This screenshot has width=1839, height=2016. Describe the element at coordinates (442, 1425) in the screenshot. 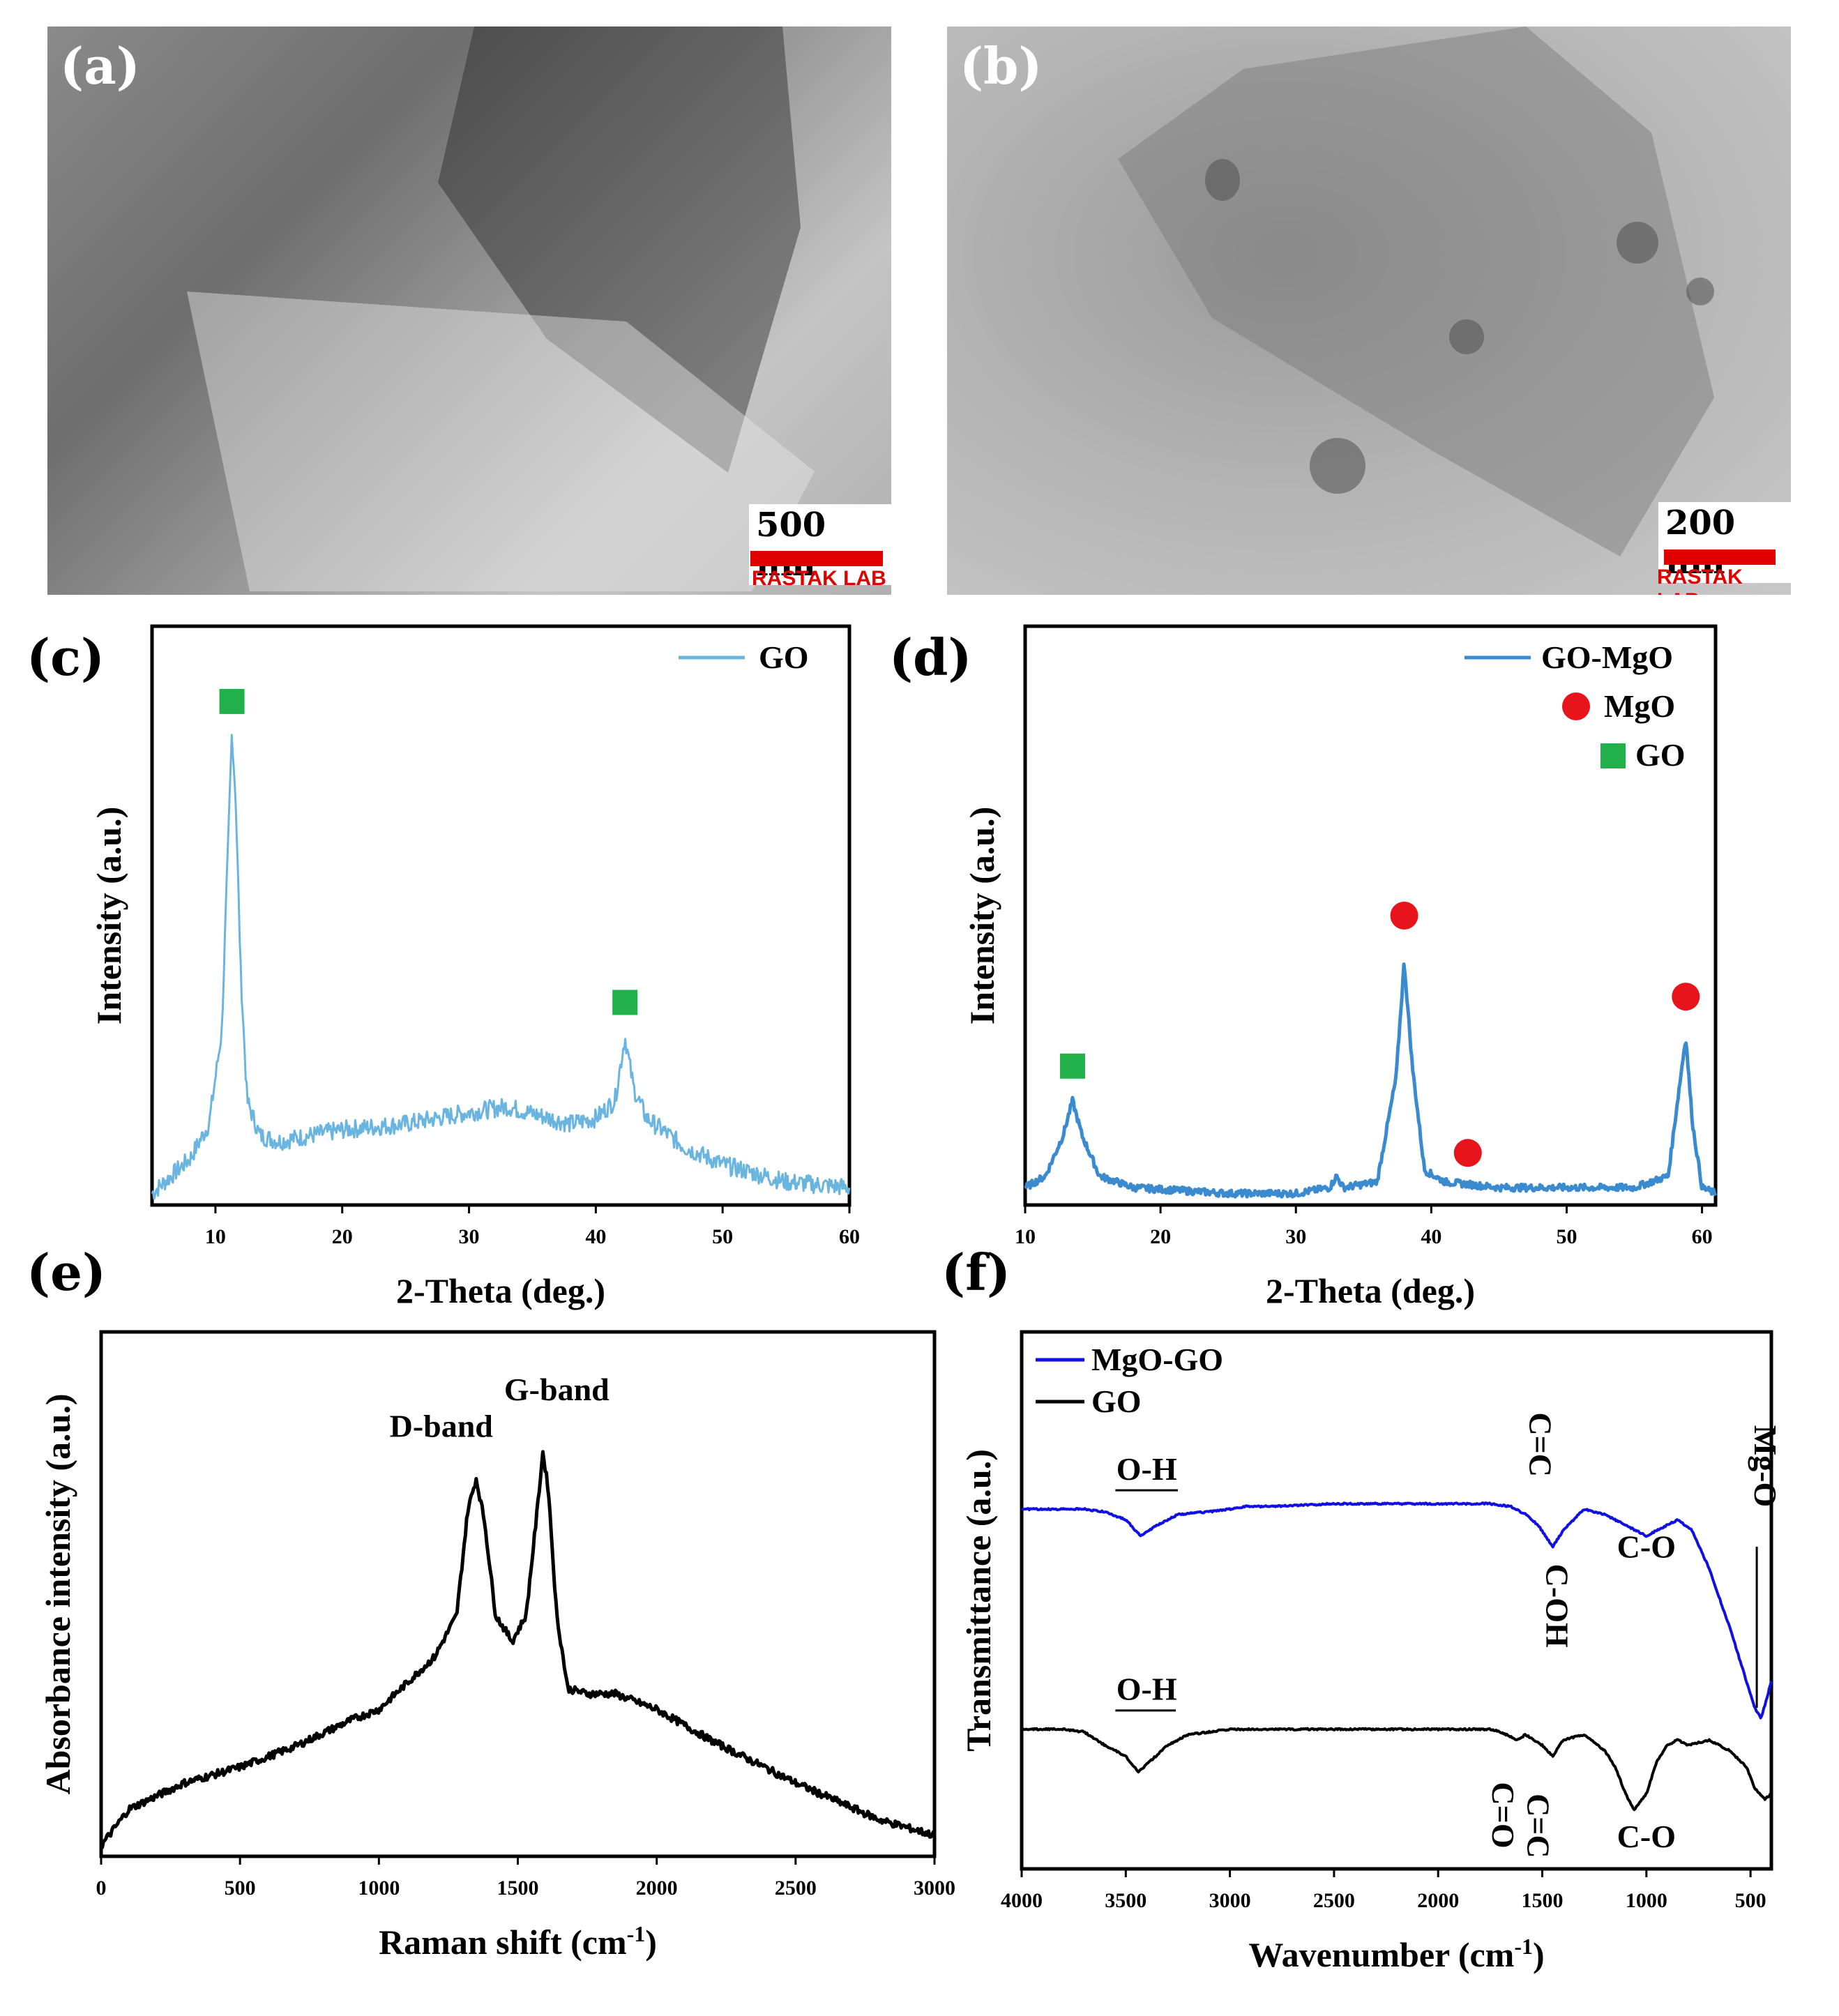

I see `annotation-d-band: D-band` at that location.